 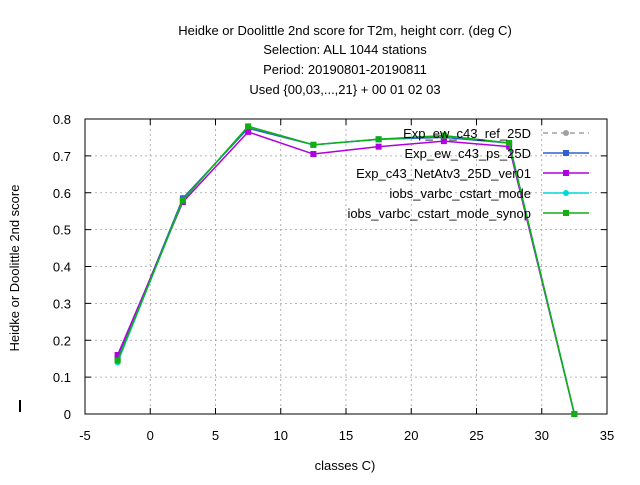 What do you see at coordinates (467, 133) in the screenshot?
I see `legend-label-1: Exp_ew_c43_ref_25D` at bounding box center [467, 133].